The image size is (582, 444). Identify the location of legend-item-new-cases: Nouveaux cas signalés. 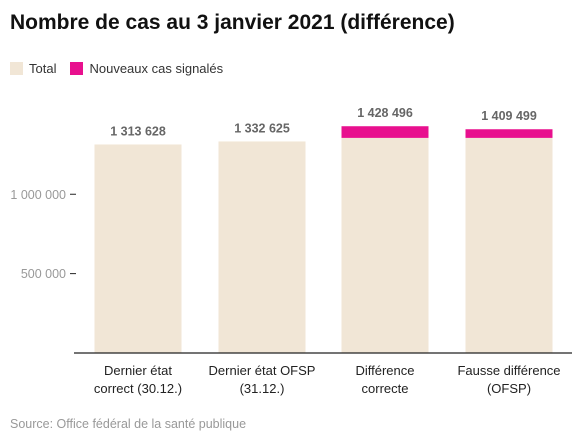
(146, 68).